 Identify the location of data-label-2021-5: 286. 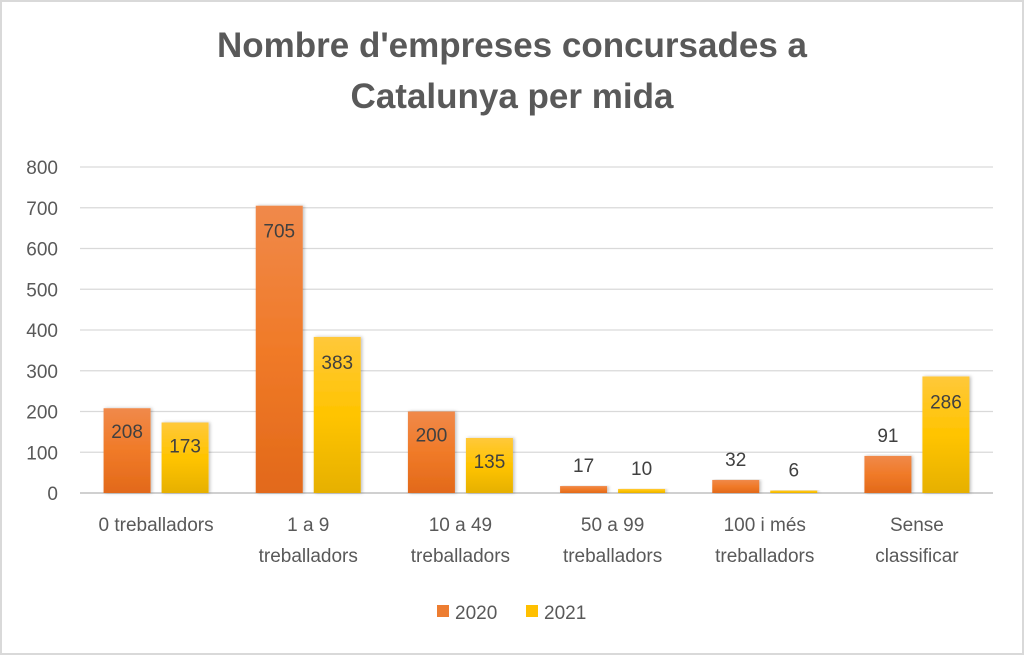
(946, 402).